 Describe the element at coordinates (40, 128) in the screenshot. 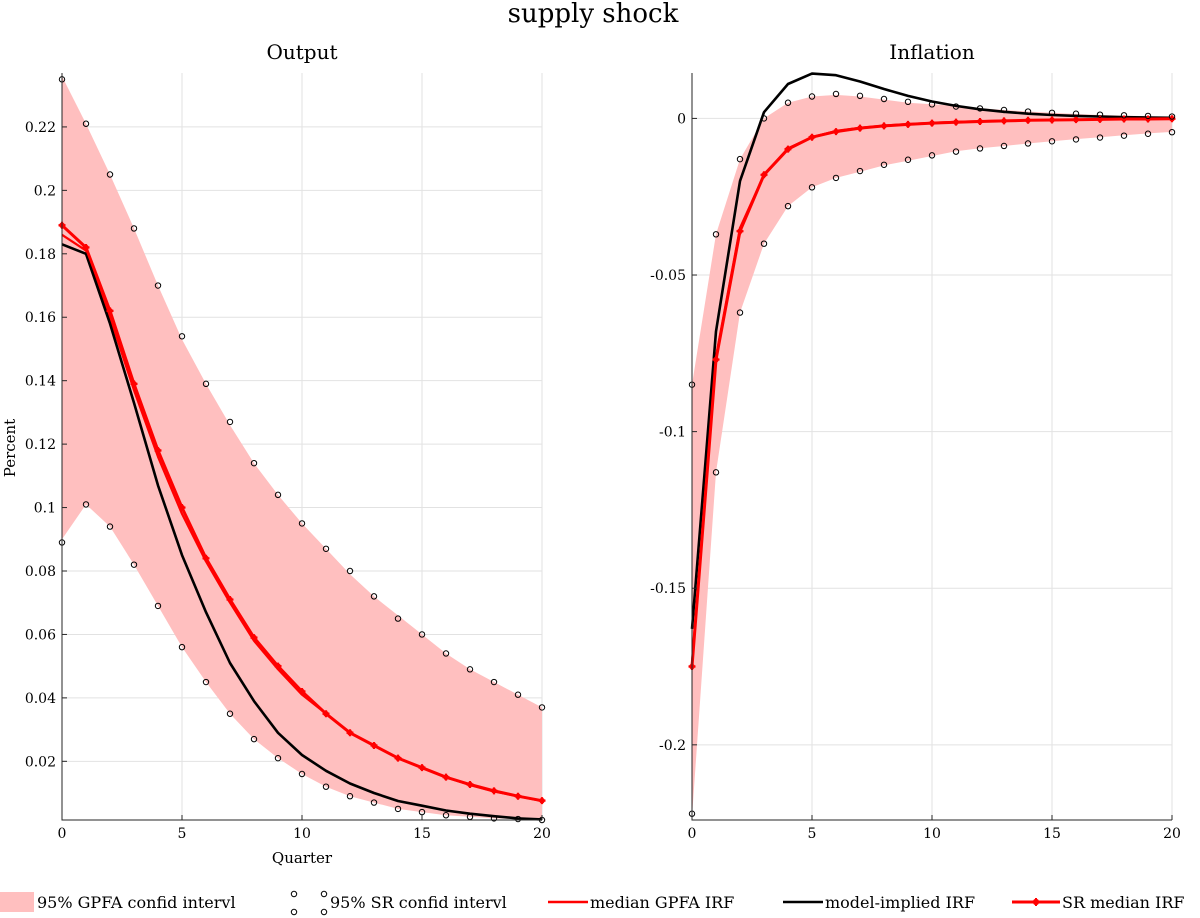

I see `output-y-tick-label: 0.22` at that location.